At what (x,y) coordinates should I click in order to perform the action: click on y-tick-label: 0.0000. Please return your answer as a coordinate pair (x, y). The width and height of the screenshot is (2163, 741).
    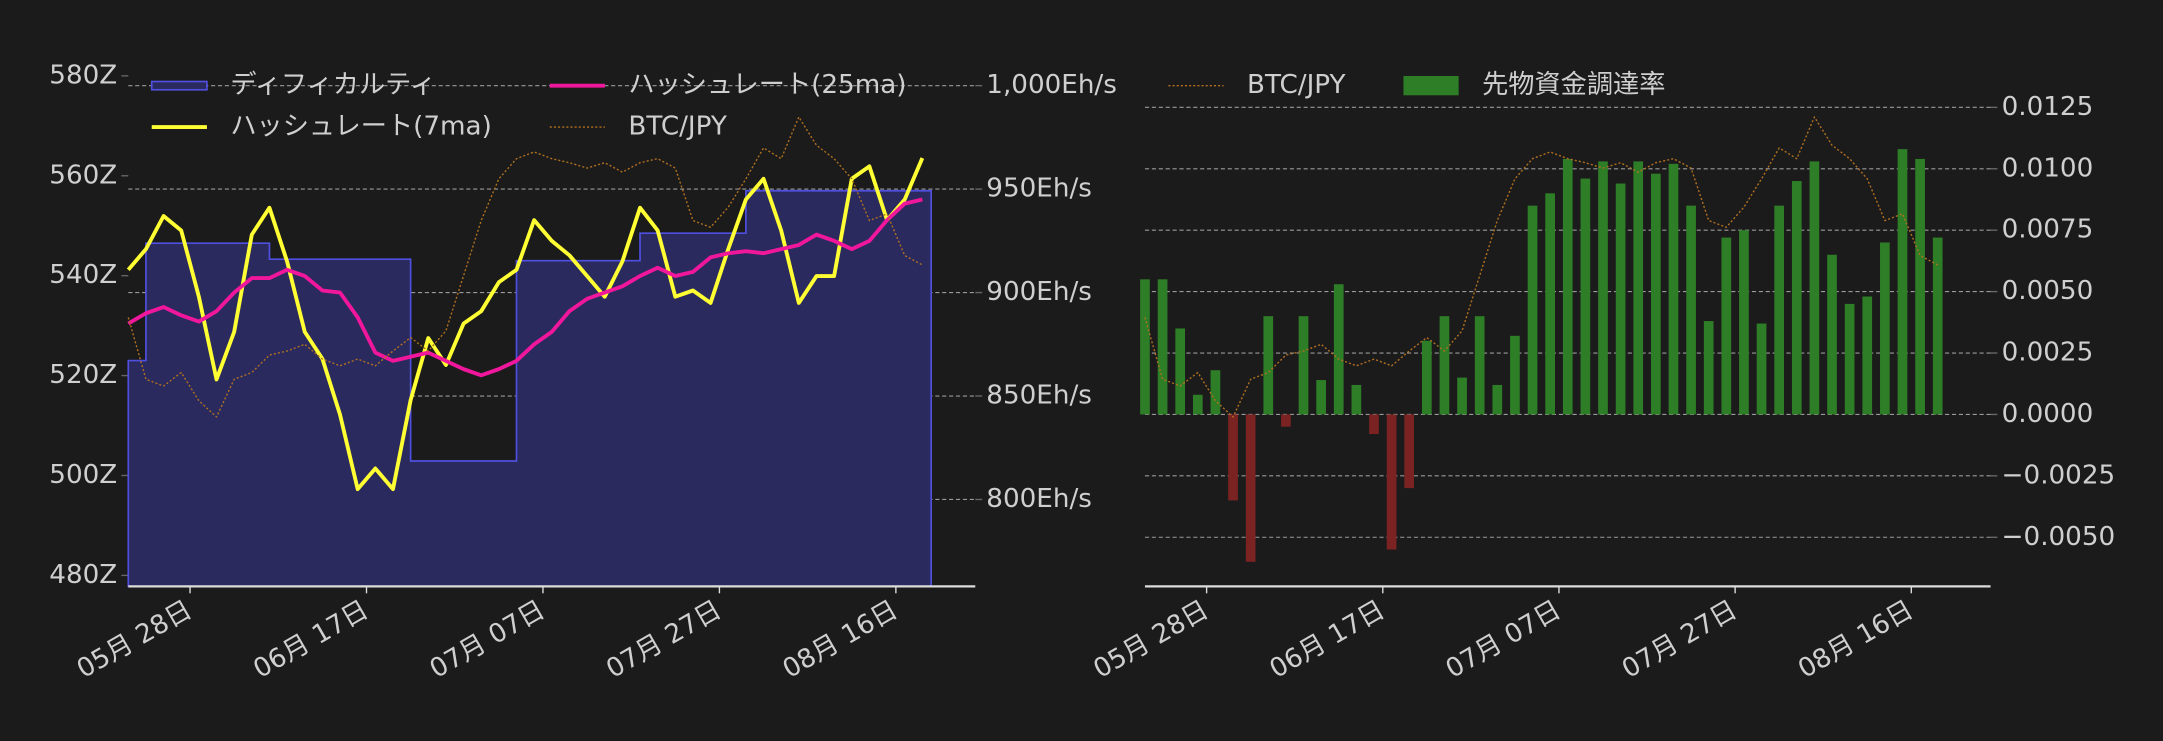
    Looking at the image, I should click on (2048, 414).